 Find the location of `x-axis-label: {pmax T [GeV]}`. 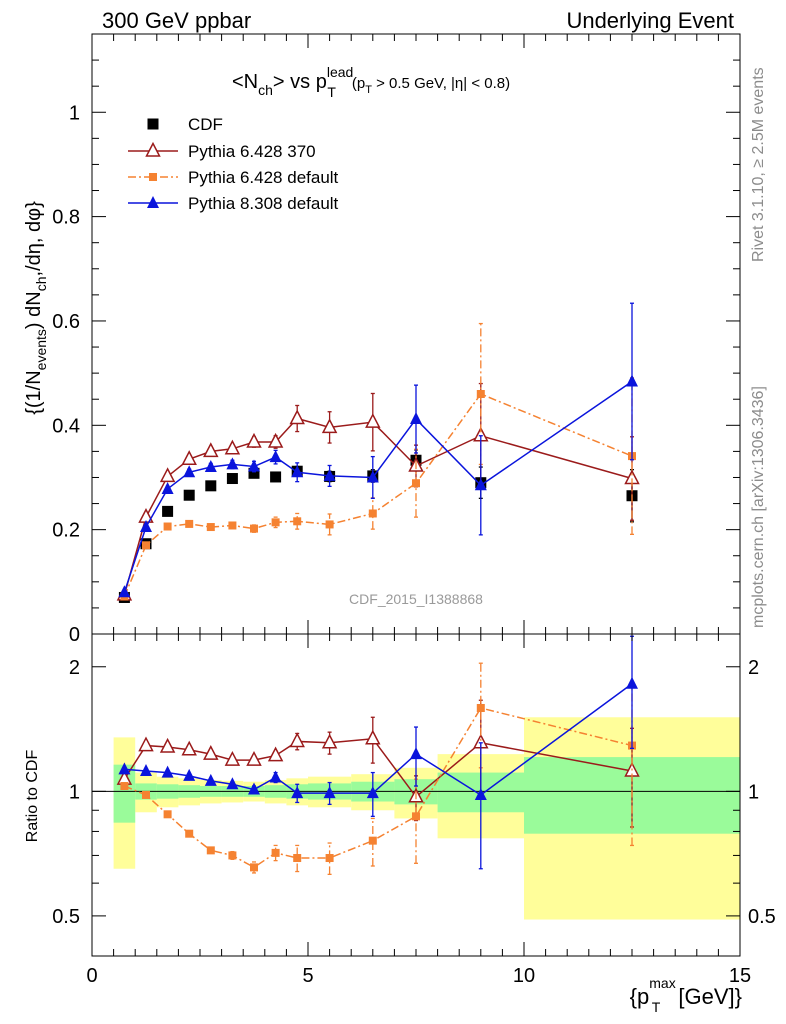

x-axis-label: {pmax T [GeV]} is located at coordinates (686, 995).